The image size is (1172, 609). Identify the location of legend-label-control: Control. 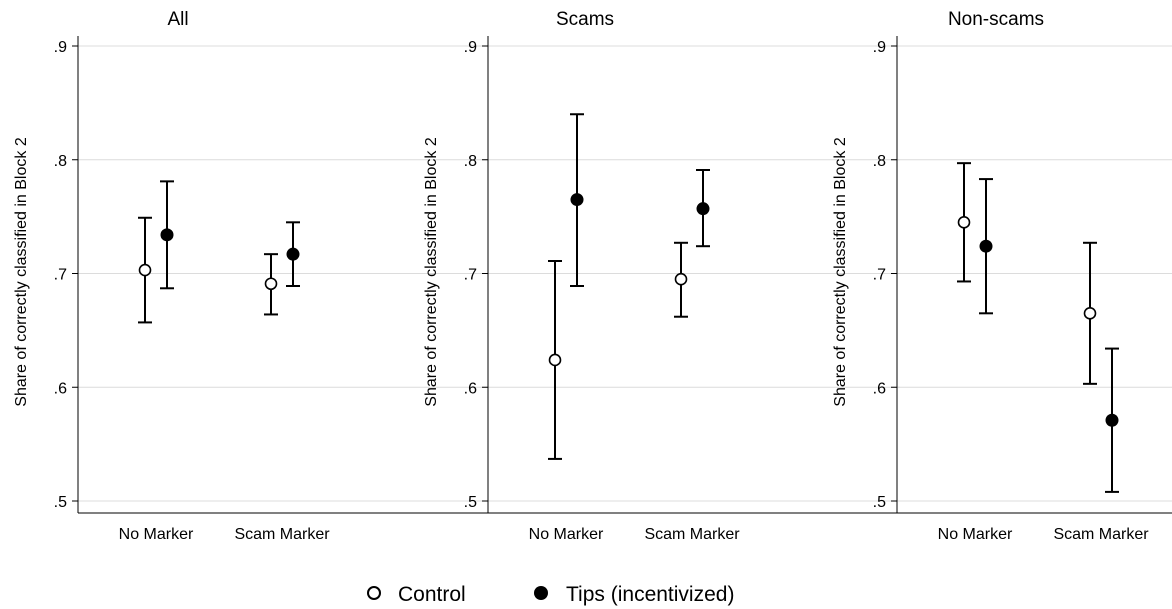
(432, 594).